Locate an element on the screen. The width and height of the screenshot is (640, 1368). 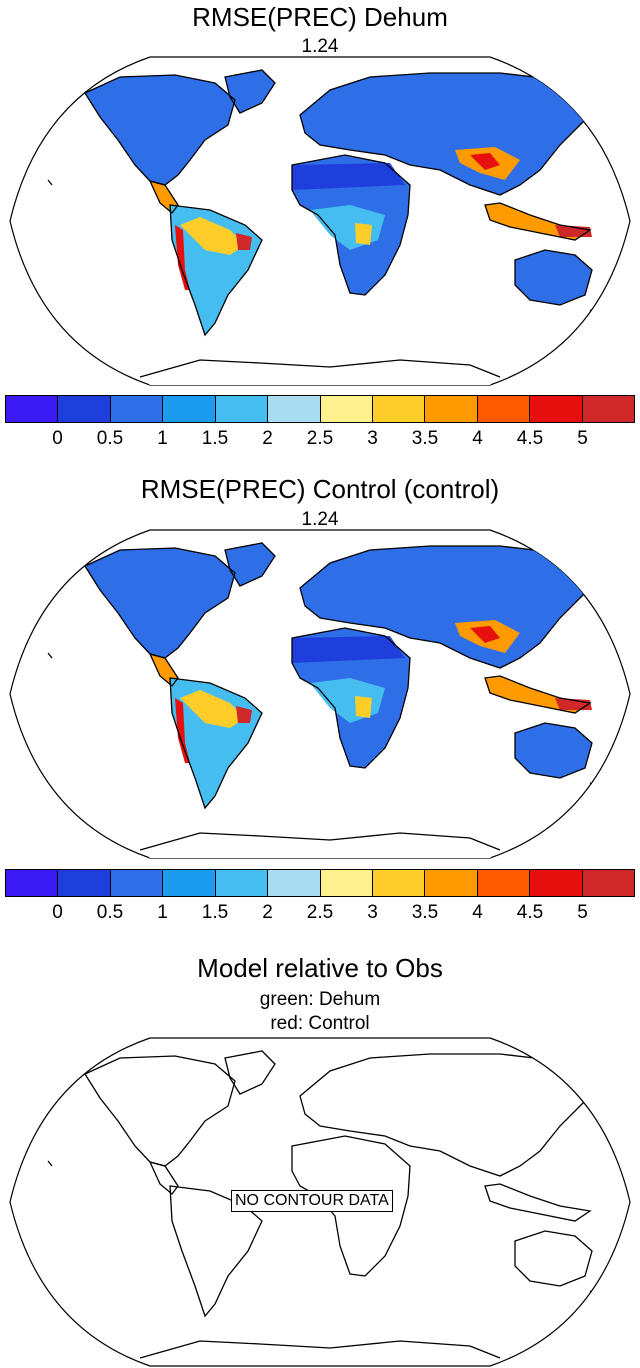
panel2-value: 1.24 is located at coordinates (320, 519).